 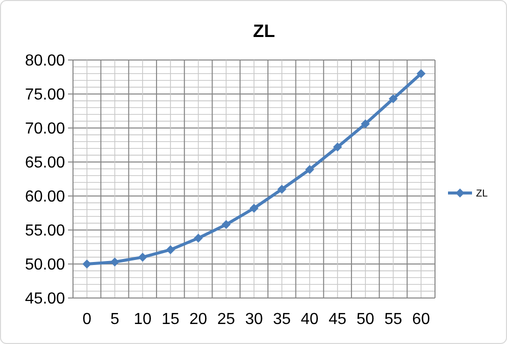 What do you see at coordinates (45, 163) in the screenshot?
I see `y-tick-label: 65.00` at bounding box center [45, 163].